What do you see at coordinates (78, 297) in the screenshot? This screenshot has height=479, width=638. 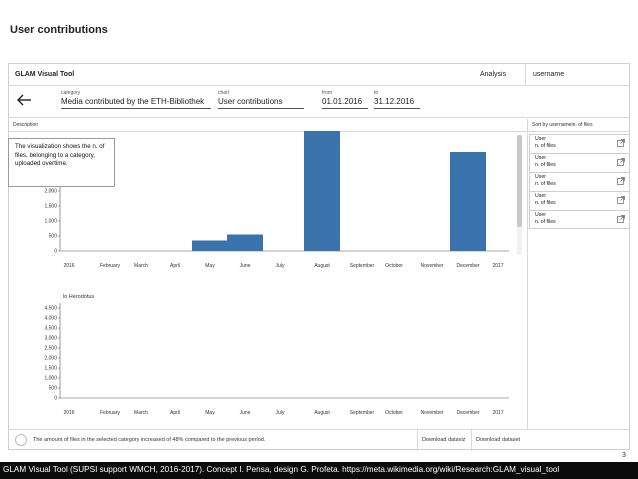 I see `chart-title: lo Herodotus` at bounding box center [78, 297].